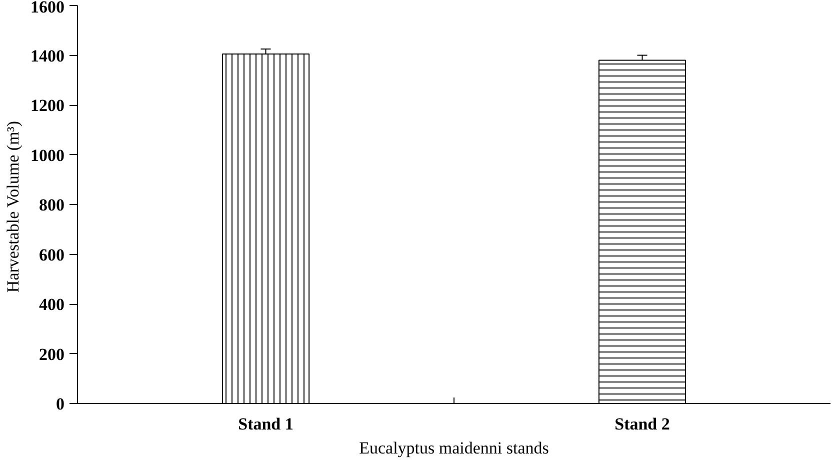  What do you see at coordinates (47, 8) in the screenshot?
I see `y-tick-label: 1600` at bounding box center [47, 8].